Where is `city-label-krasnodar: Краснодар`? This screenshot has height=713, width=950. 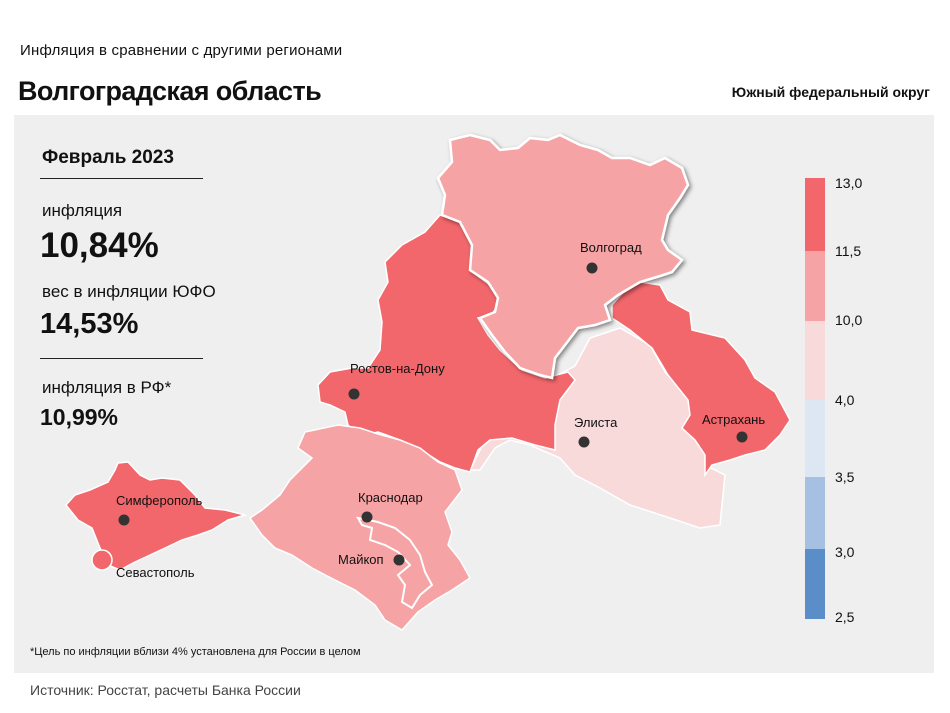 city-label-krasnodar: Краснодар is located at coordinates (390, 497).